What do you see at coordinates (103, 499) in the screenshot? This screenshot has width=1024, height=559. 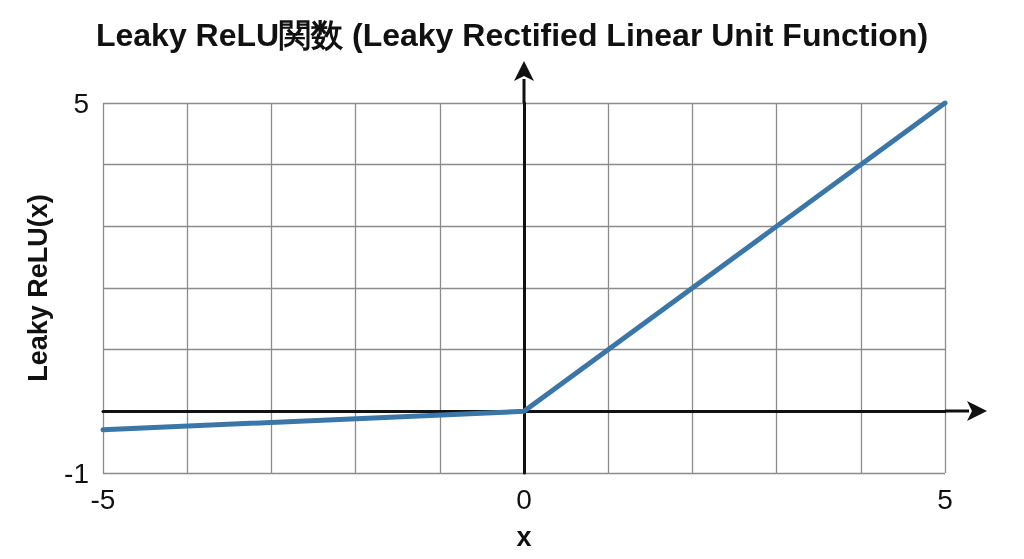 I see `x-tick-label: -5` at bounding box center [103, 499].